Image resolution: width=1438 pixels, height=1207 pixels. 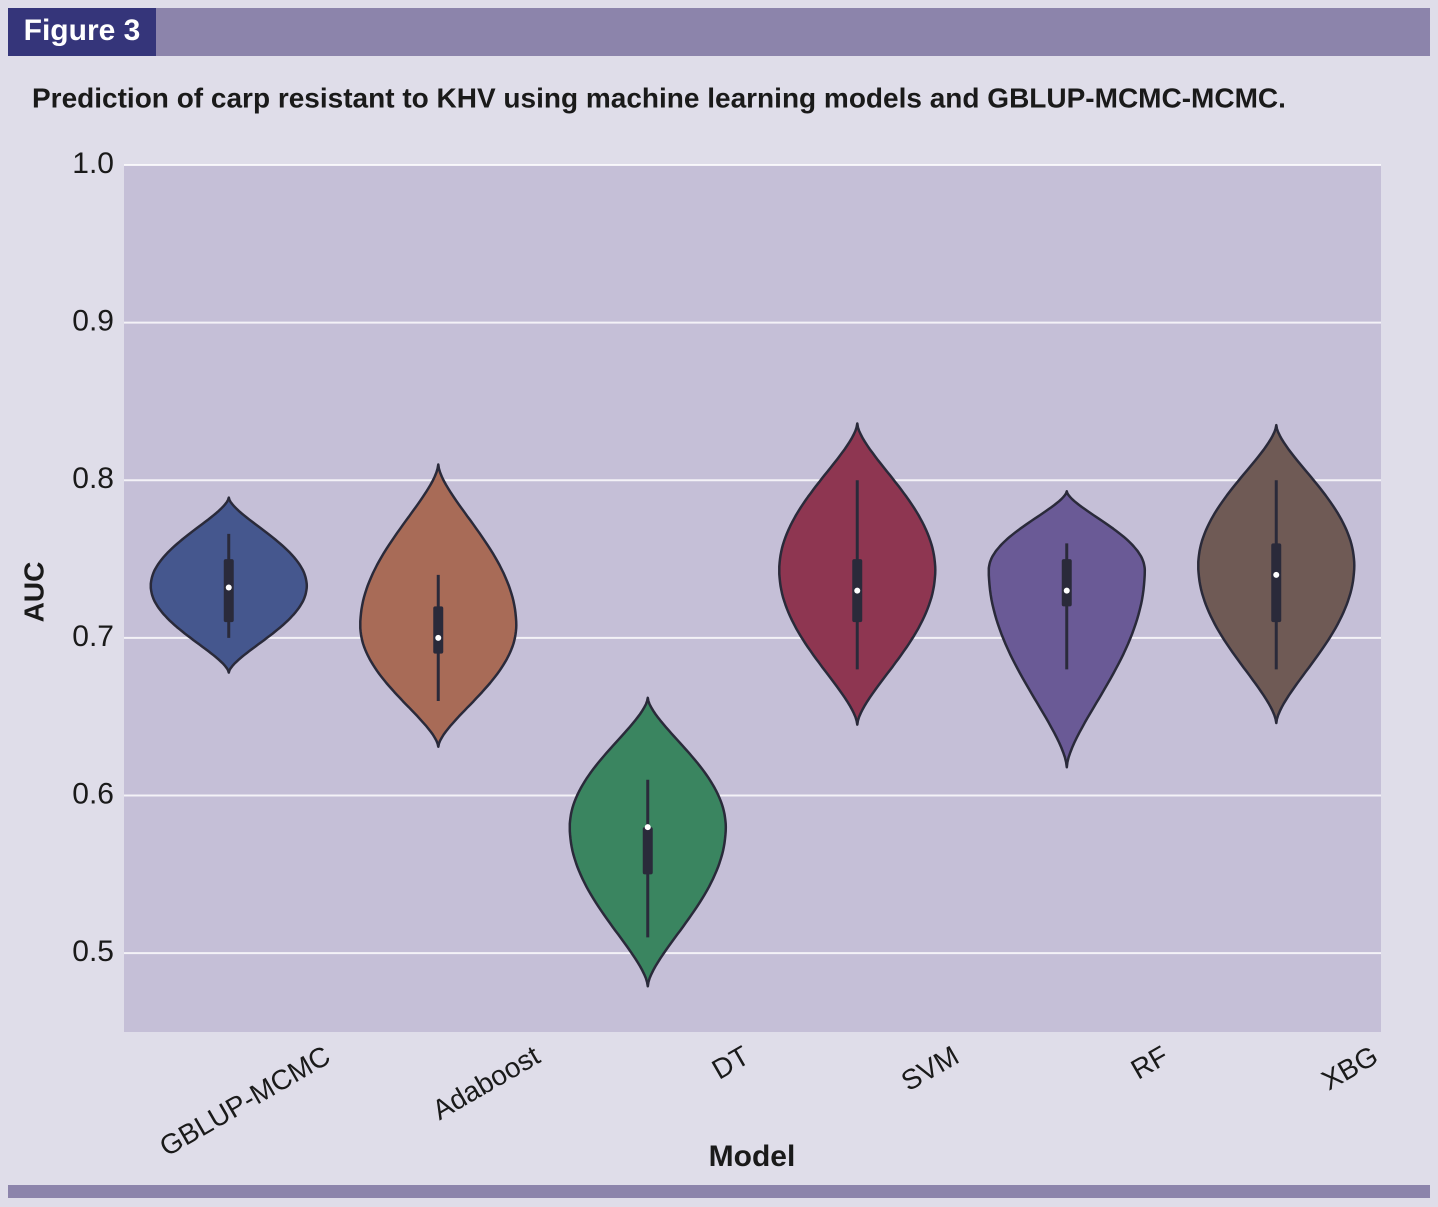 What do you see at coordinates (93, 163) in the screenshot?
I see `y-tick-label: 1.0` at bounding box center [93, 163].